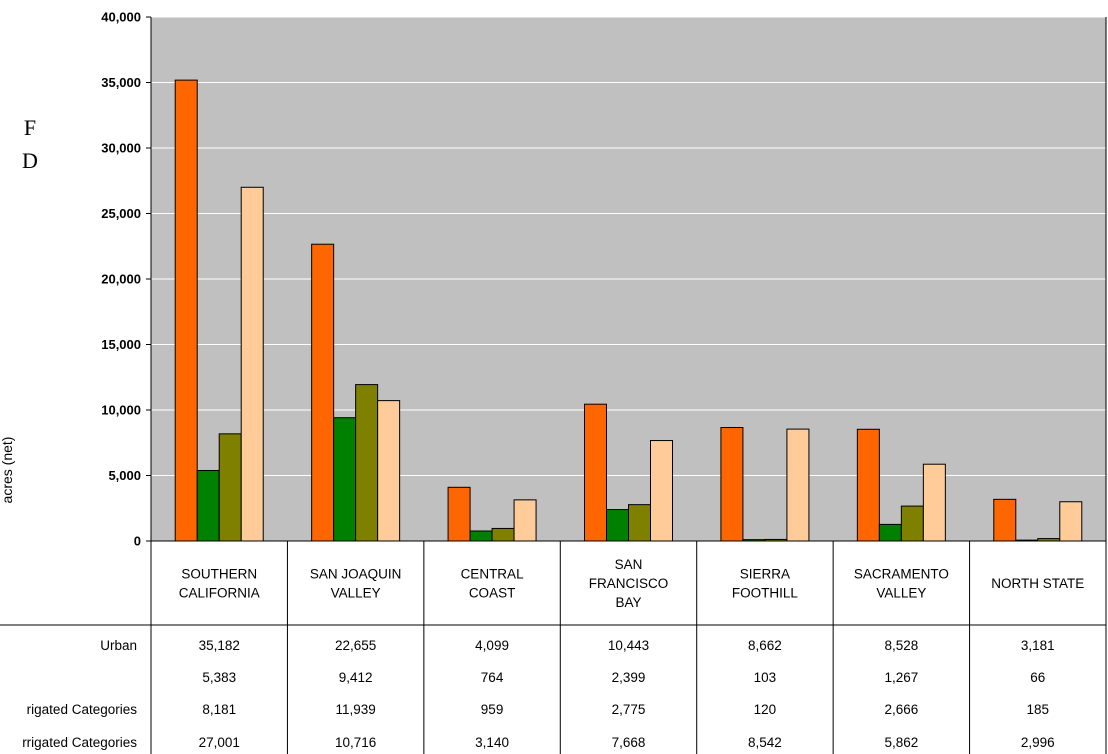  What do you see at coordinates (355, 742) in the screenshot?
I see `table-cell: 10,716` at bounding box center [355, 742].